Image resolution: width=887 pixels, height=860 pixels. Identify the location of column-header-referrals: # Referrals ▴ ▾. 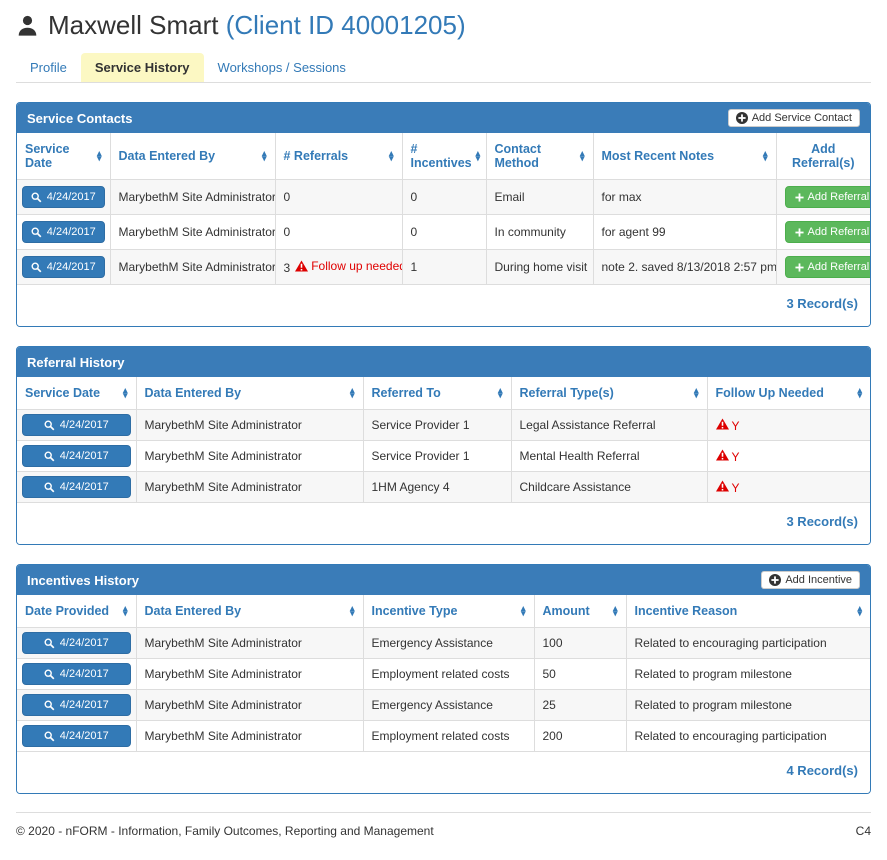
(339, 156).